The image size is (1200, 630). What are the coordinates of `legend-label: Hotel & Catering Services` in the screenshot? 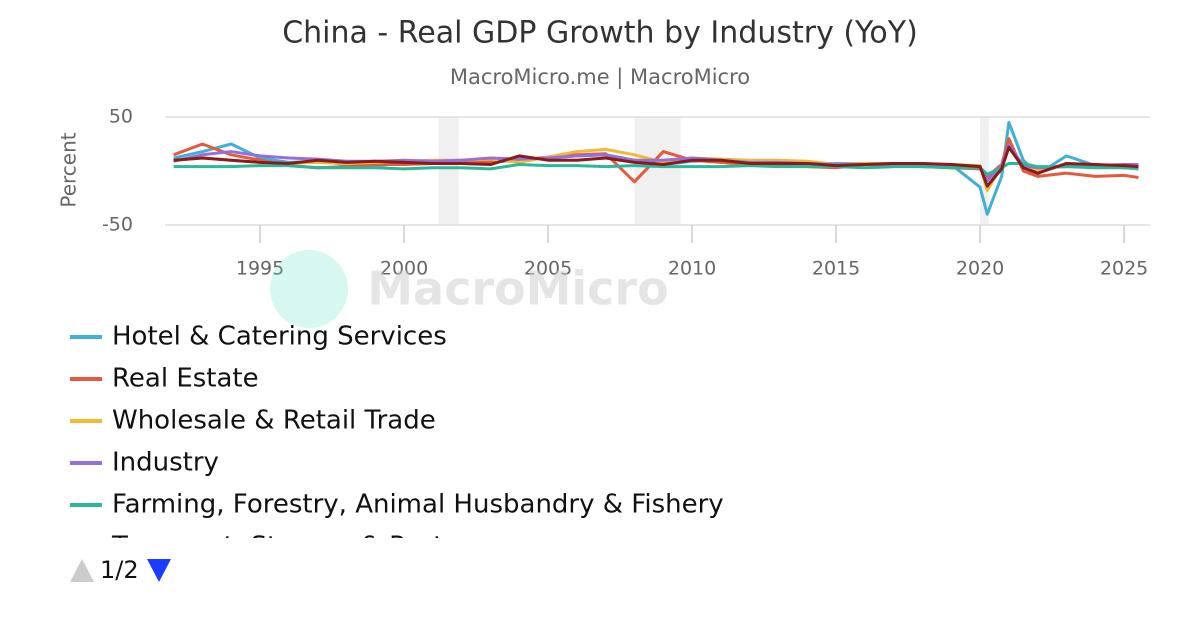 It's located at (279, 337).